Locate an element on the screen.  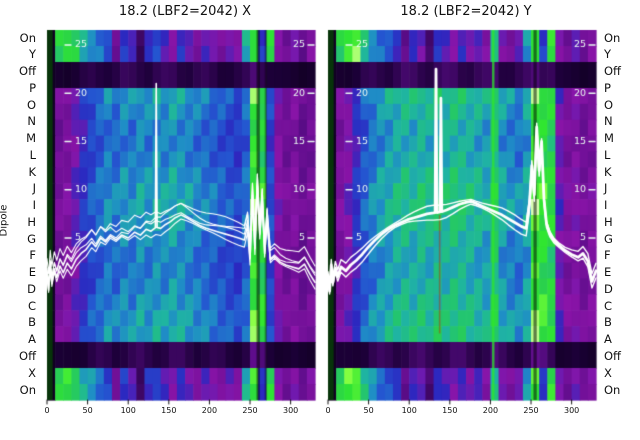
category-label-right: O is located at coordinates (609, 104).